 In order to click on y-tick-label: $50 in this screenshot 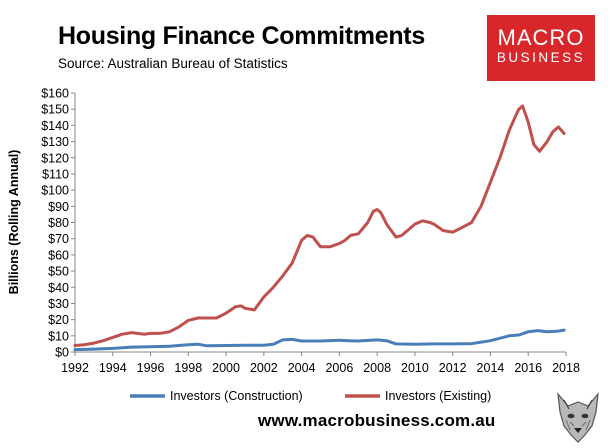, I will do `click(58, 272)`.